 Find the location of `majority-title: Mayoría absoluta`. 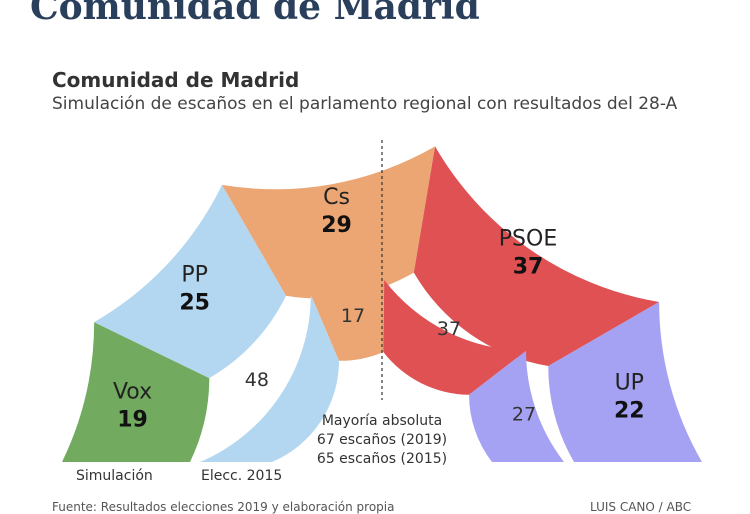

majority-title: Mayoría absoluta is located at coordinates (382, 421).